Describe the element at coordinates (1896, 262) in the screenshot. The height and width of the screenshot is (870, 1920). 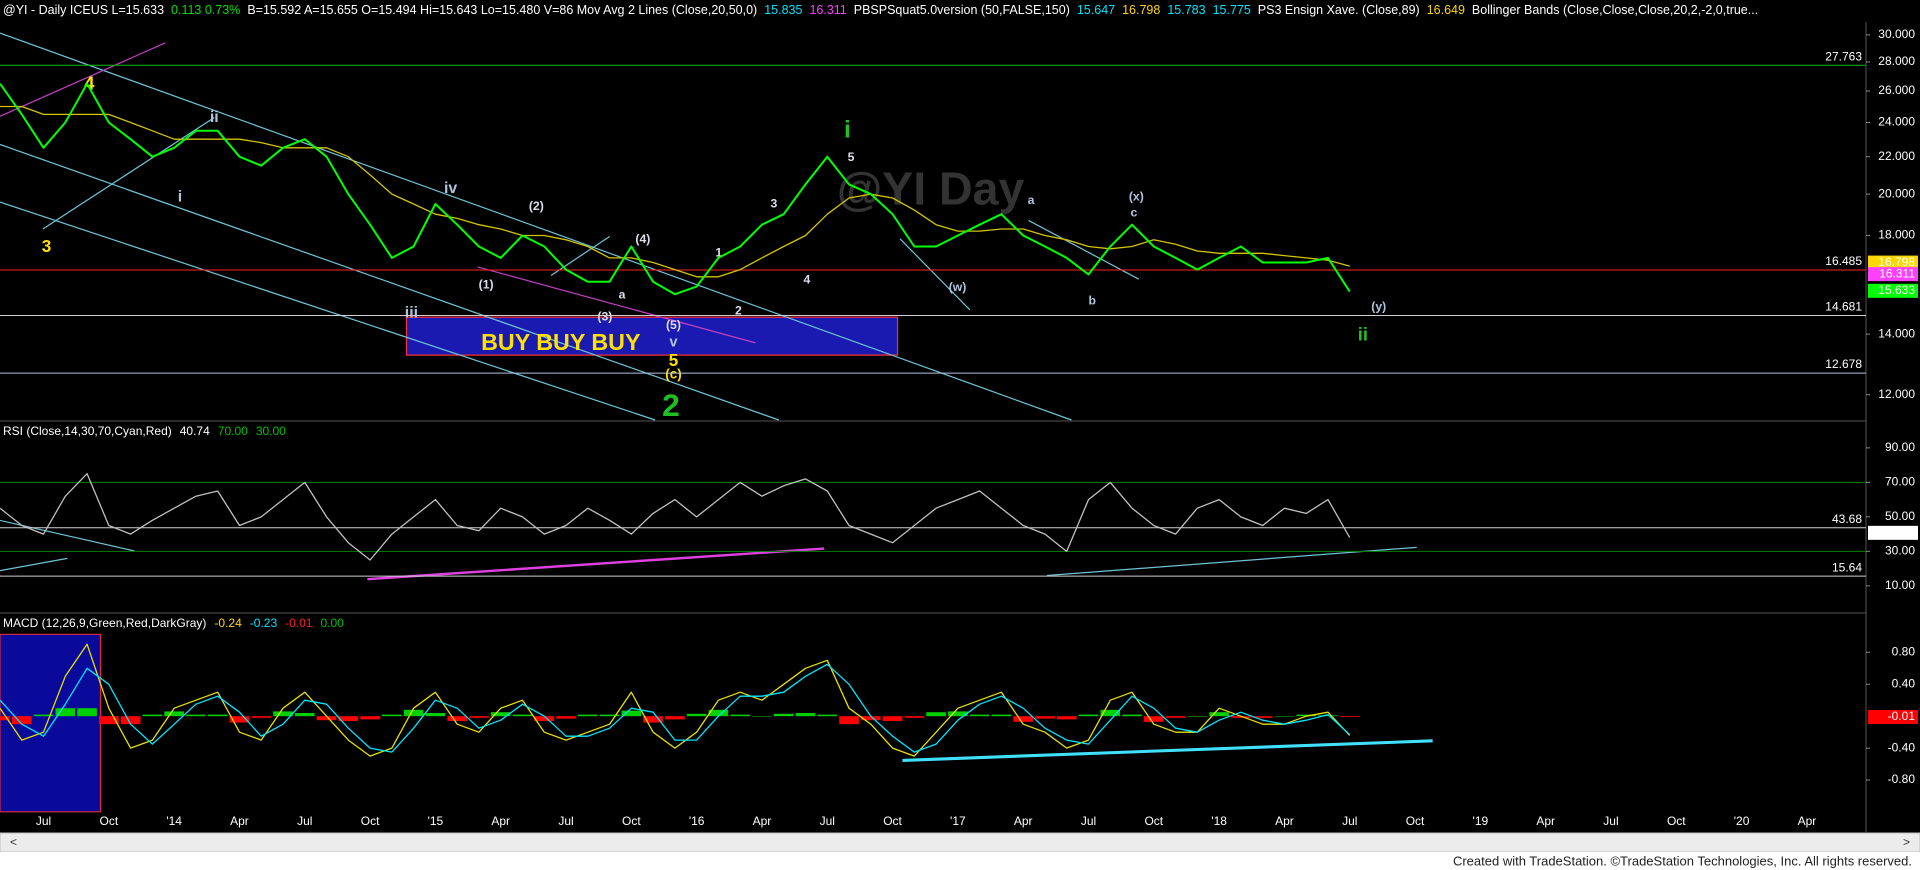
I see `value-box-label: 16.798` at that location.